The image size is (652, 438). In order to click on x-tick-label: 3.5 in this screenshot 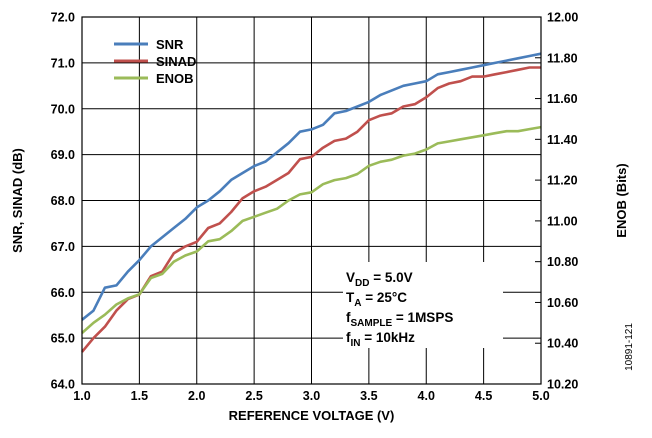, I will do `click(368, 396)`.